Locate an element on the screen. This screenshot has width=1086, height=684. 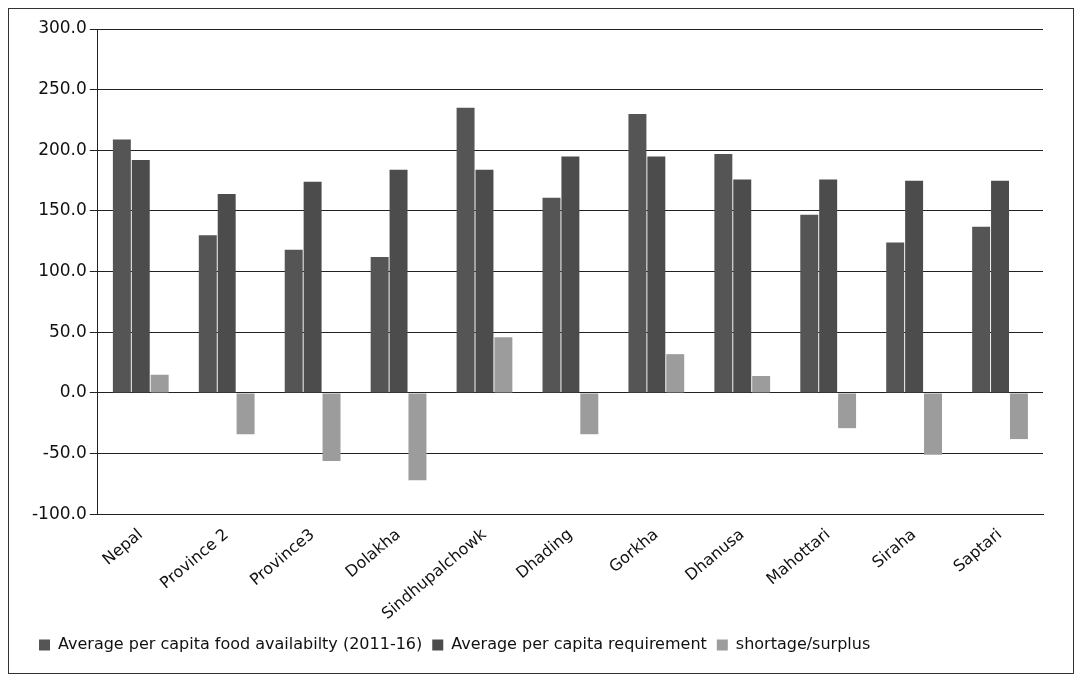
y-tick-label: 150.0 is located at coordinates (62, 209).